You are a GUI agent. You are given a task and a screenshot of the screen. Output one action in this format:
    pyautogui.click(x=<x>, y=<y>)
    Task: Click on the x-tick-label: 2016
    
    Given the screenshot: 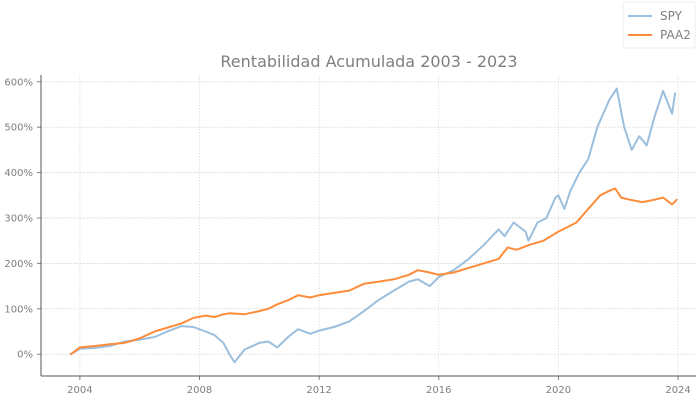 What is the action you would take?
    pyautogui.click(x=438, y=390)
    